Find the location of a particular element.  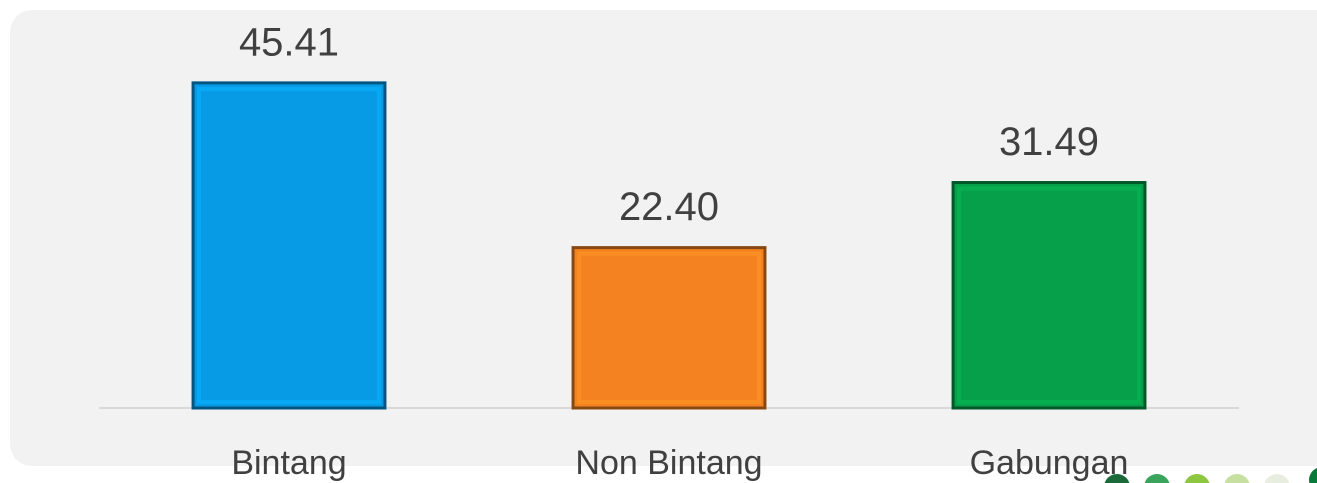

x-tick-label: Gabungan is located at coordinates (1049, 463).